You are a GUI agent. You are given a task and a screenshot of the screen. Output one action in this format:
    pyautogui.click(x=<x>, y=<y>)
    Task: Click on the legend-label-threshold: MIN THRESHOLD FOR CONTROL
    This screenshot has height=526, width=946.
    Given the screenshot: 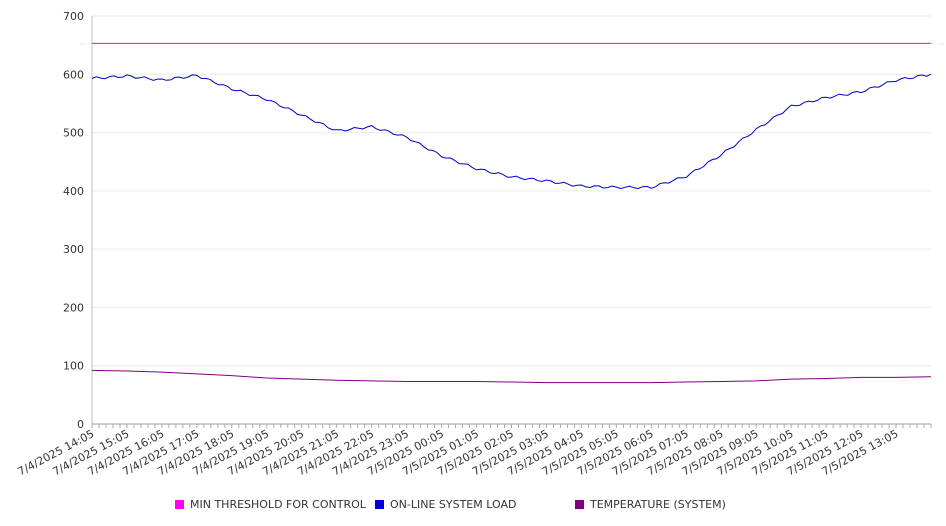 What is the action you would take?
    pyautogui.click(x=278, y=504)
    